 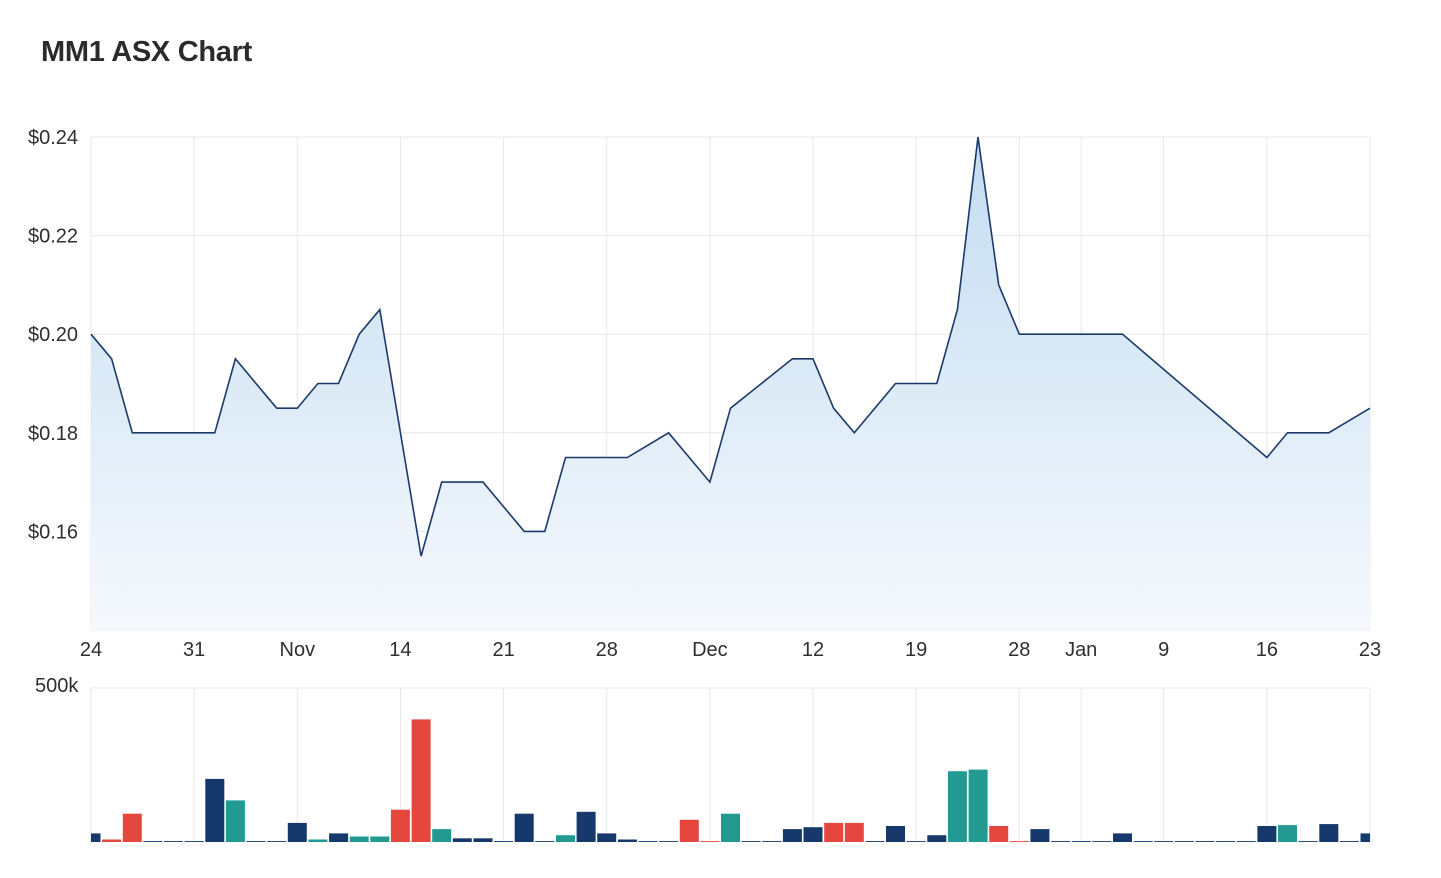 I want to click on x-tick-label: 19, so click(x=916, y=650).